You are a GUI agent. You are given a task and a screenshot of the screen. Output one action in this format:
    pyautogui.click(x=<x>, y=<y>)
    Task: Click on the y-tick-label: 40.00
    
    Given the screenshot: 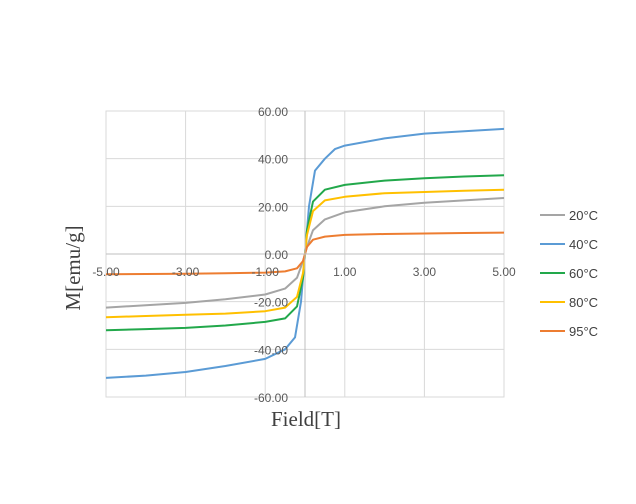 What is the action you would take?
    pyautogui.click(x=273, y=160)
    